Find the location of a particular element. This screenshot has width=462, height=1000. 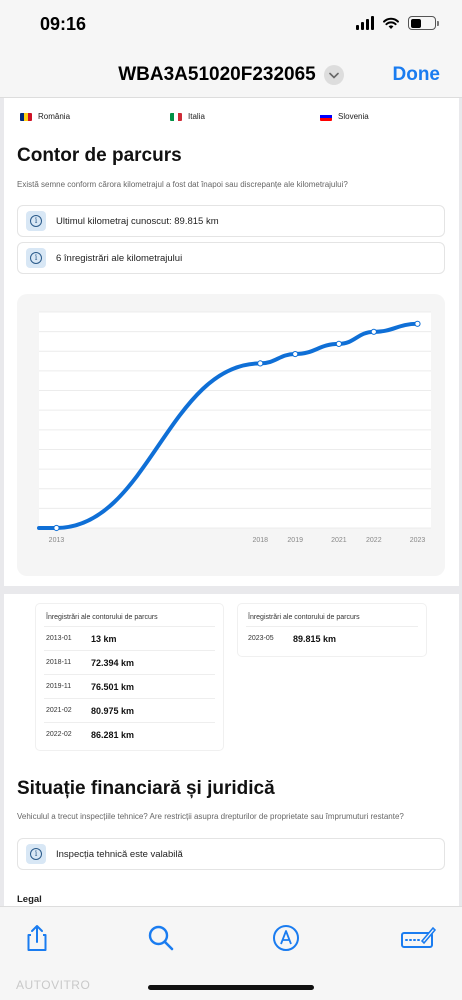

info-box-records: i 6 înregistrări ale kilometrajului is located at coordinates (231, 258).